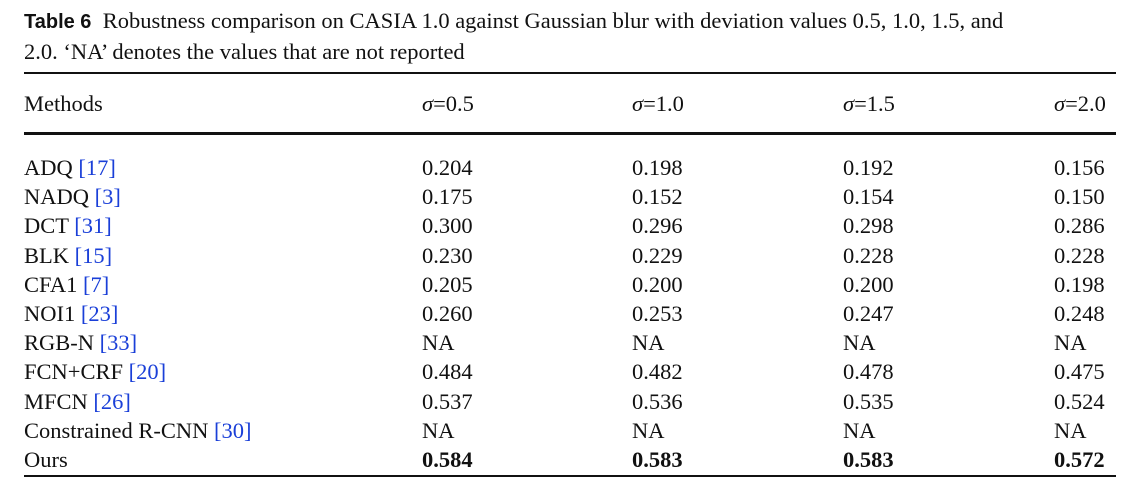  What do you see at coordinates (657, 371) in the screenshot?
I see `value-cell: 0.482` at bounding box center [657, 371].